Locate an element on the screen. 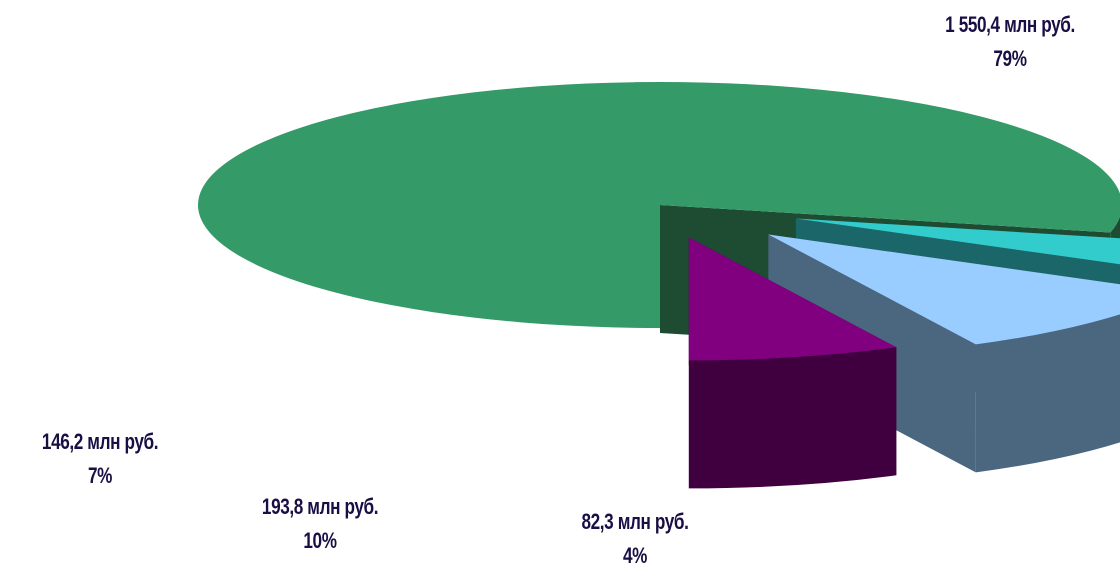  slice-4-outer-wall is located at coordinates (792, 418).